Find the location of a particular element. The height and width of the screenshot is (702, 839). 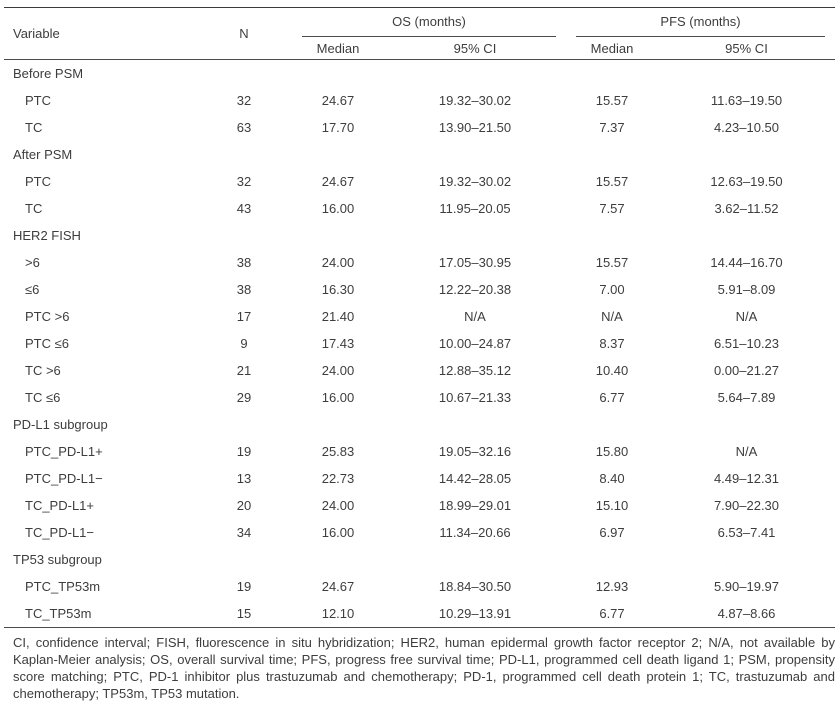

cell-pfs-ci: 5.91–8.09 is located at coordinates (746, 289).